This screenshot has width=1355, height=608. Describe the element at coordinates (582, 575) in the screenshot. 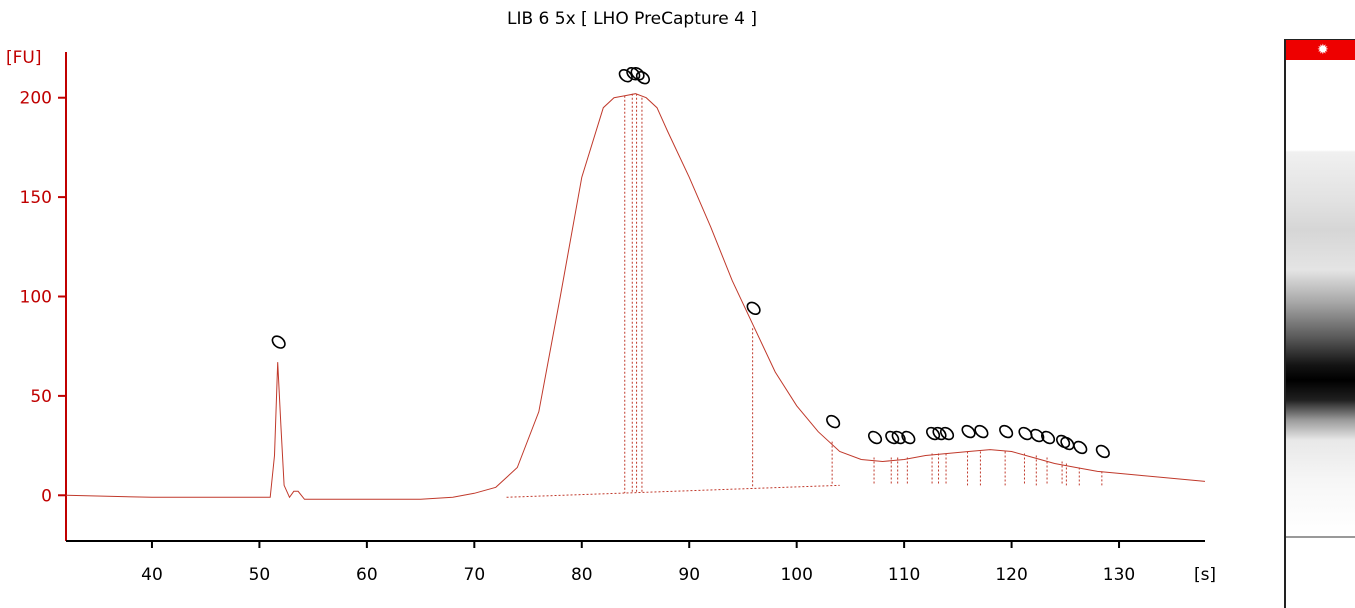

I see `x-tick-label: 80` at that location.